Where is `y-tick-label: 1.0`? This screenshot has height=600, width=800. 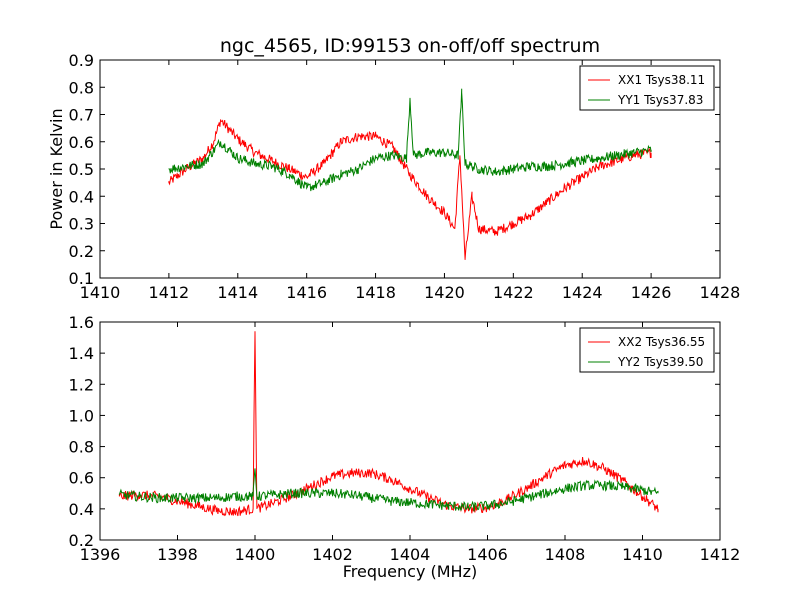 y-tick-label: 1.0 is located at coordinates (81, 415).